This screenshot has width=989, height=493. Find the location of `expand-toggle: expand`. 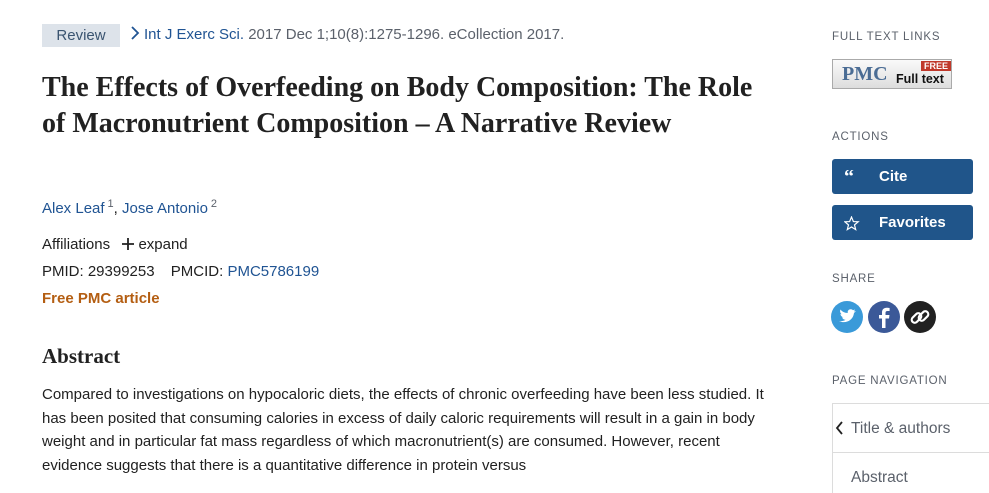

expand-toggle: expand is located at coordinates (155, 244).